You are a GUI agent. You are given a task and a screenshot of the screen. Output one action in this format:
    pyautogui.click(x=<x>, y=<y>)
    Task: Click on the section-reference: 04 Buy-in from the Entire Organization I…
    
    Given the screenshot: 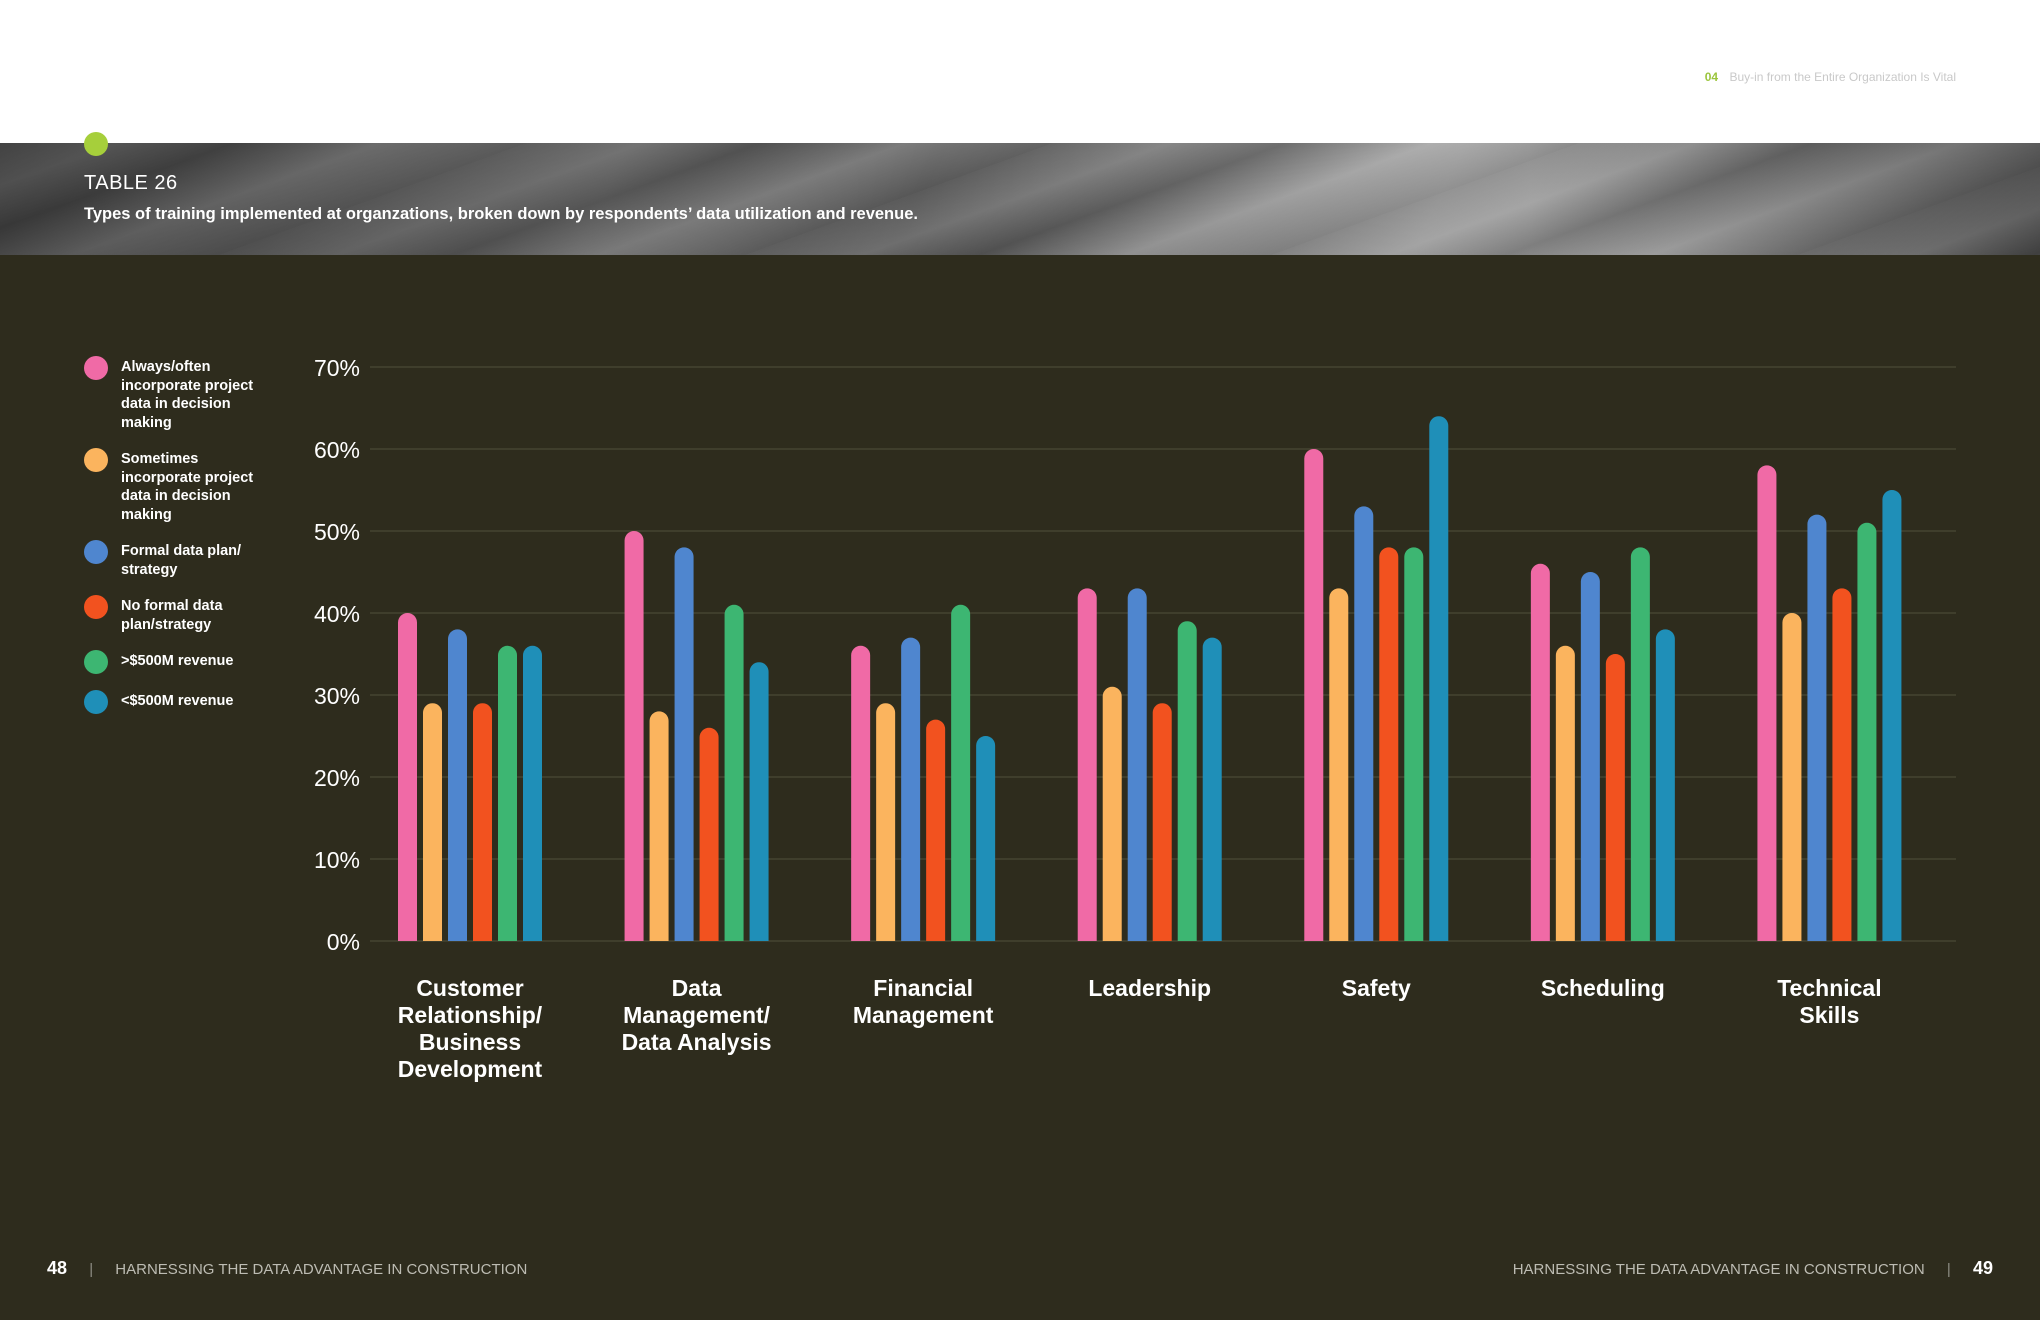 What is the action you would take?
    pyautogui.click(x=1830, y=77)
    